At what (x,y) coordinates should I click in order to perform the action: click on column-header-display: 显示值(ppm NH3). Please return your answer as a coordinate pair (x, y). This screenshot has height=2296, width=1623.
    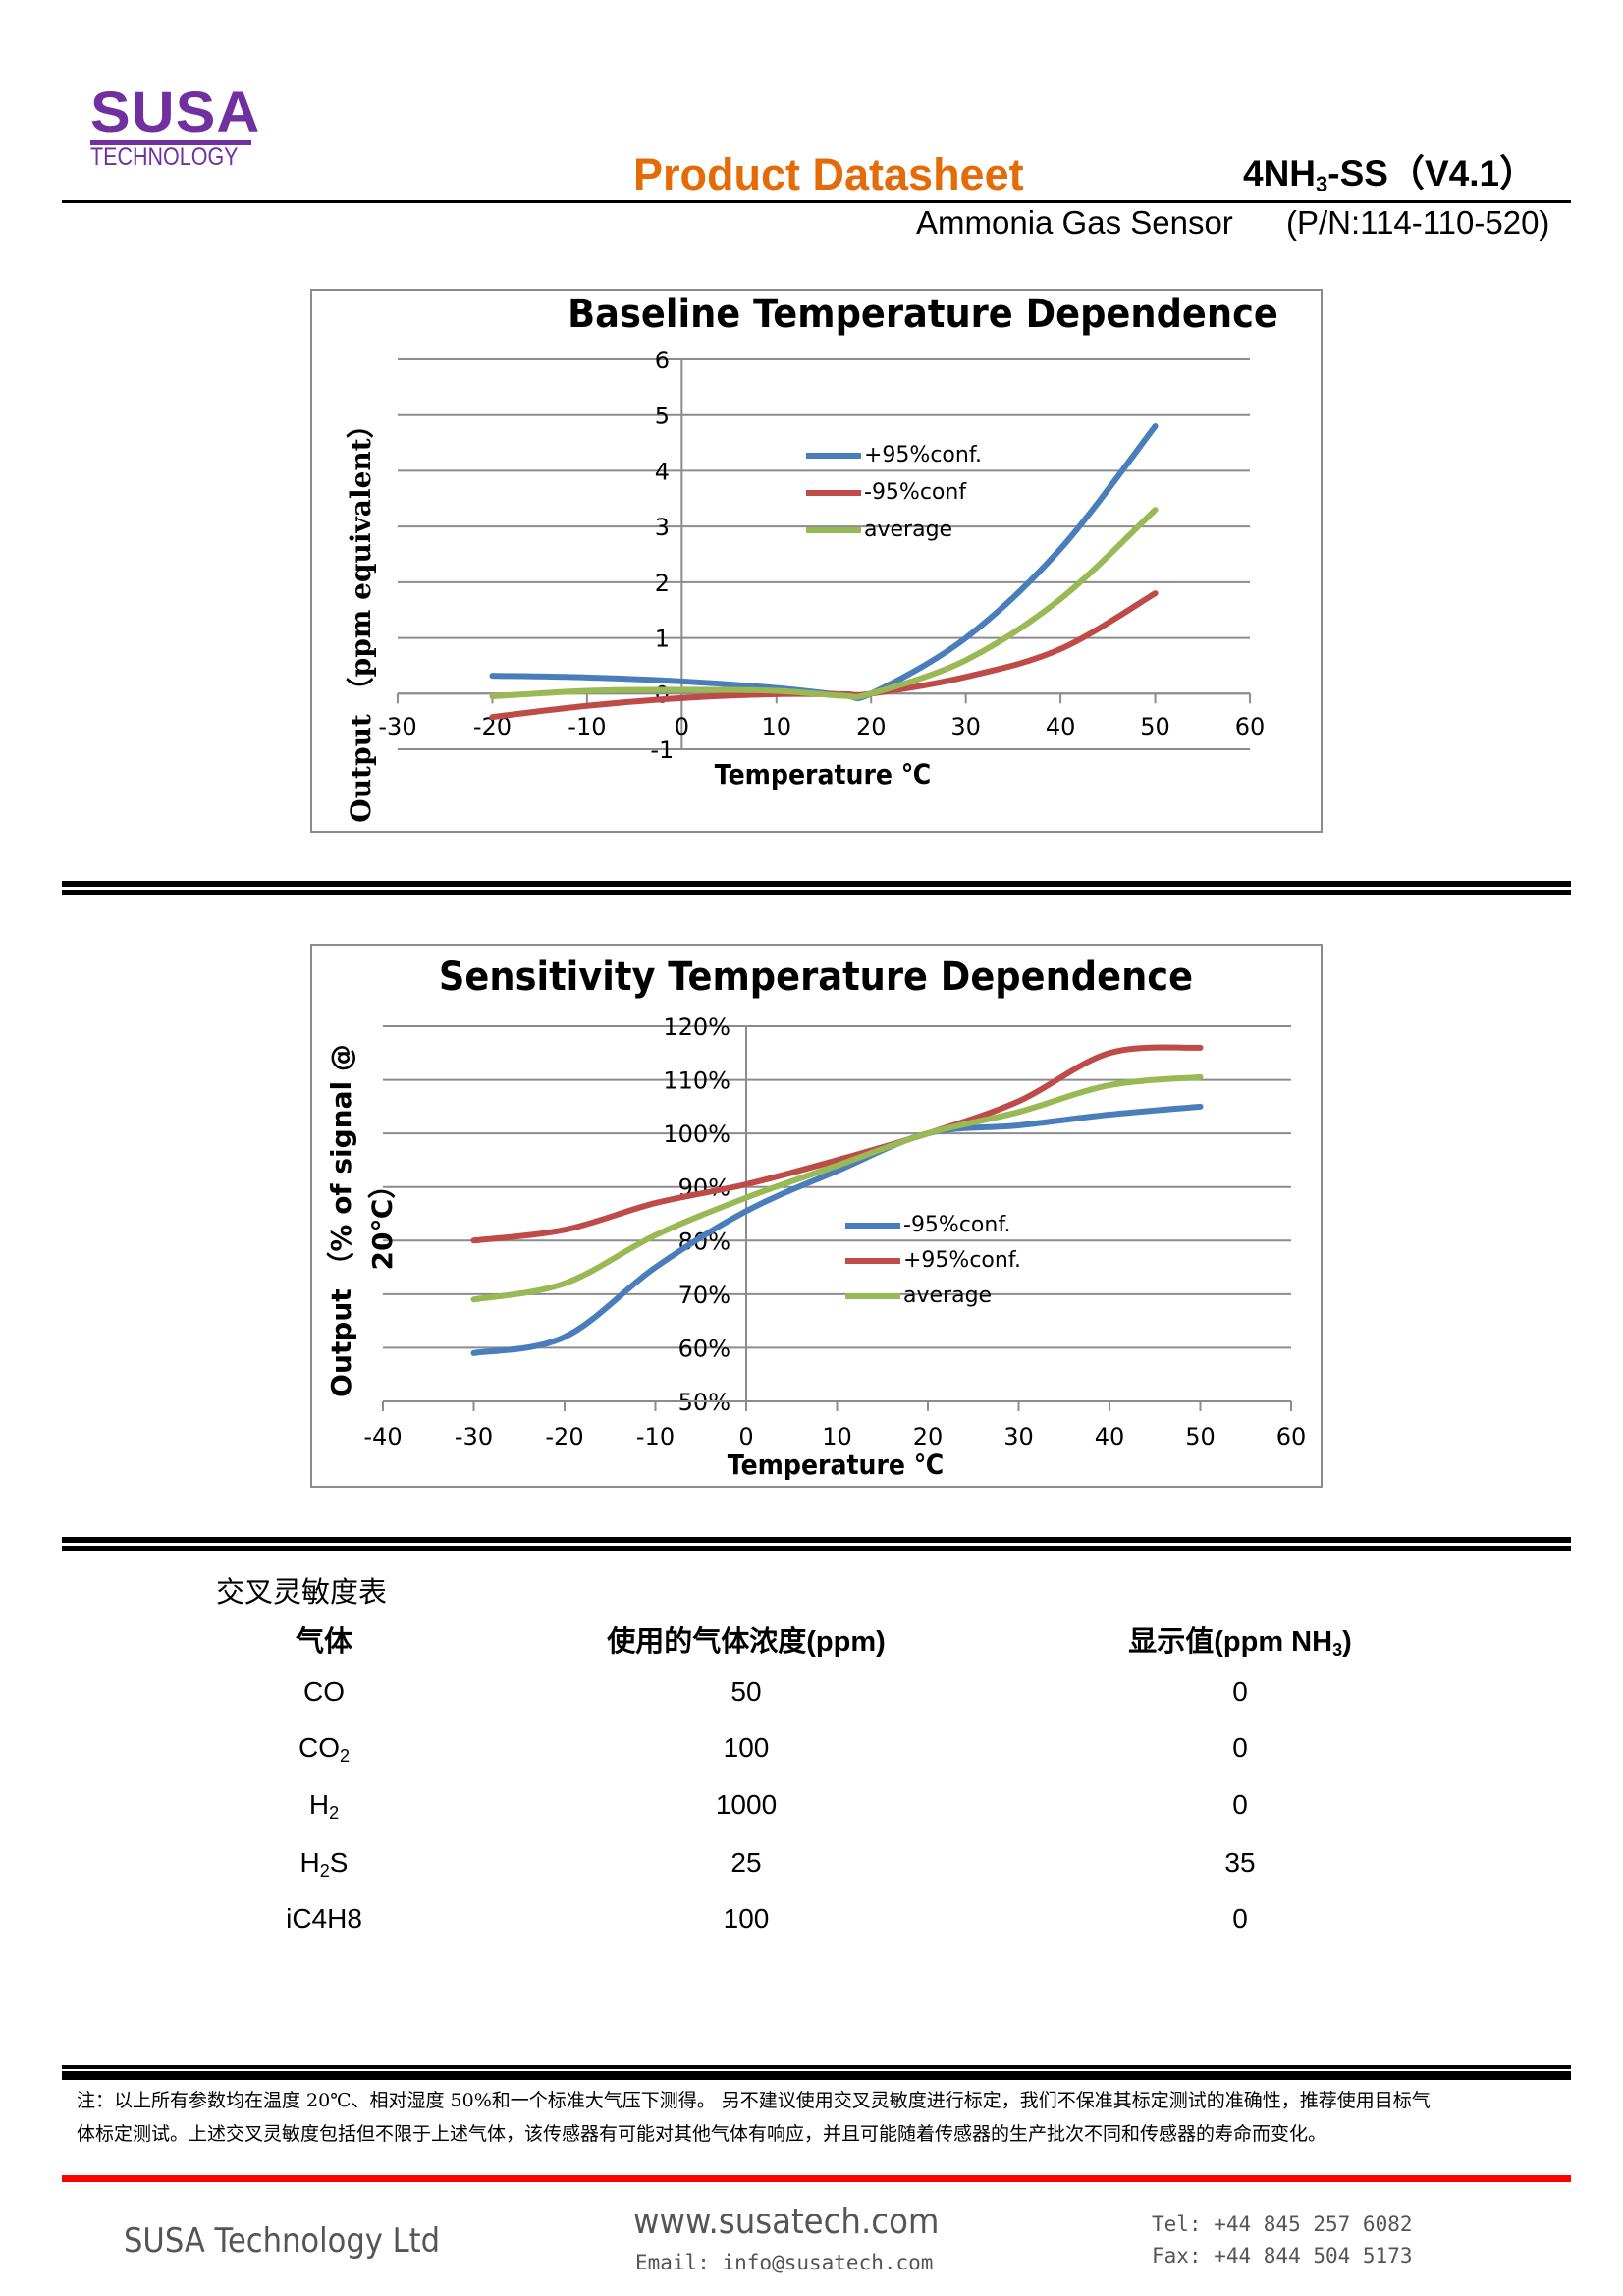
    Looking at the image, I should click on (1240, 1639).